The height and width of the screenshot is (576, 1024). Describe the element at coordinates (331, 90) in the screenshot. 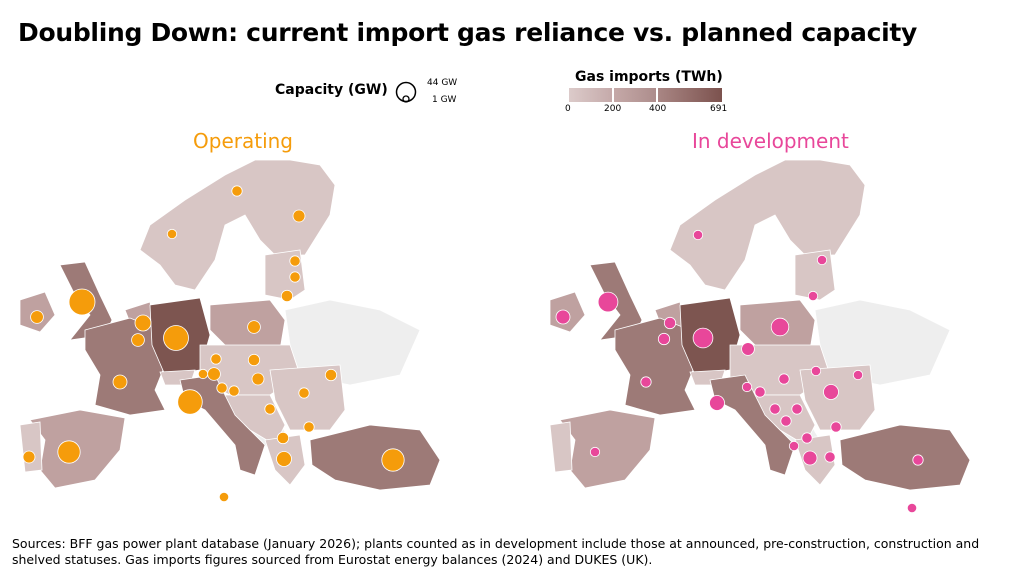

I see `capacity-legend-label: Capacity (GW)` at that location.